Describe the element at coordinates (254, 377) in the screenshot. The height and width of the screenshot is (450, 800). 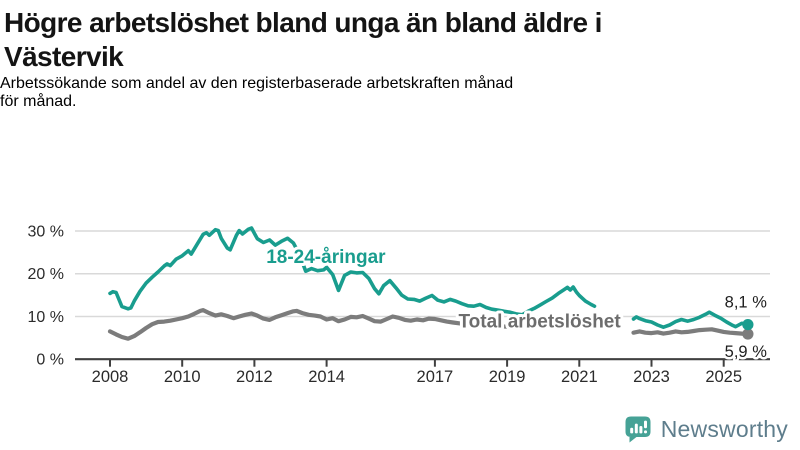
I see `x-axis-tick-label: 2012` at that location.